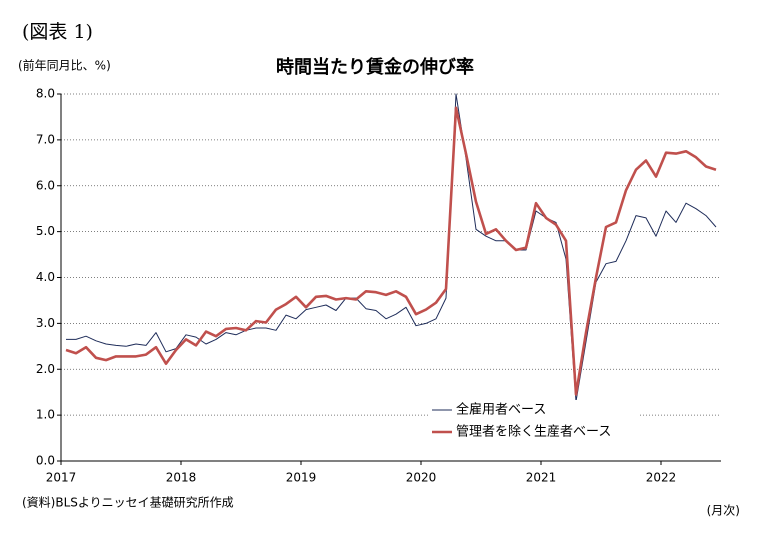 Image resolution: width=765 pixels, height=552 pixels. What do you see at coordinates (45, 139) in the screenshot?
I see `y-tick-label: 7.0` at bounding box center [45, 139].